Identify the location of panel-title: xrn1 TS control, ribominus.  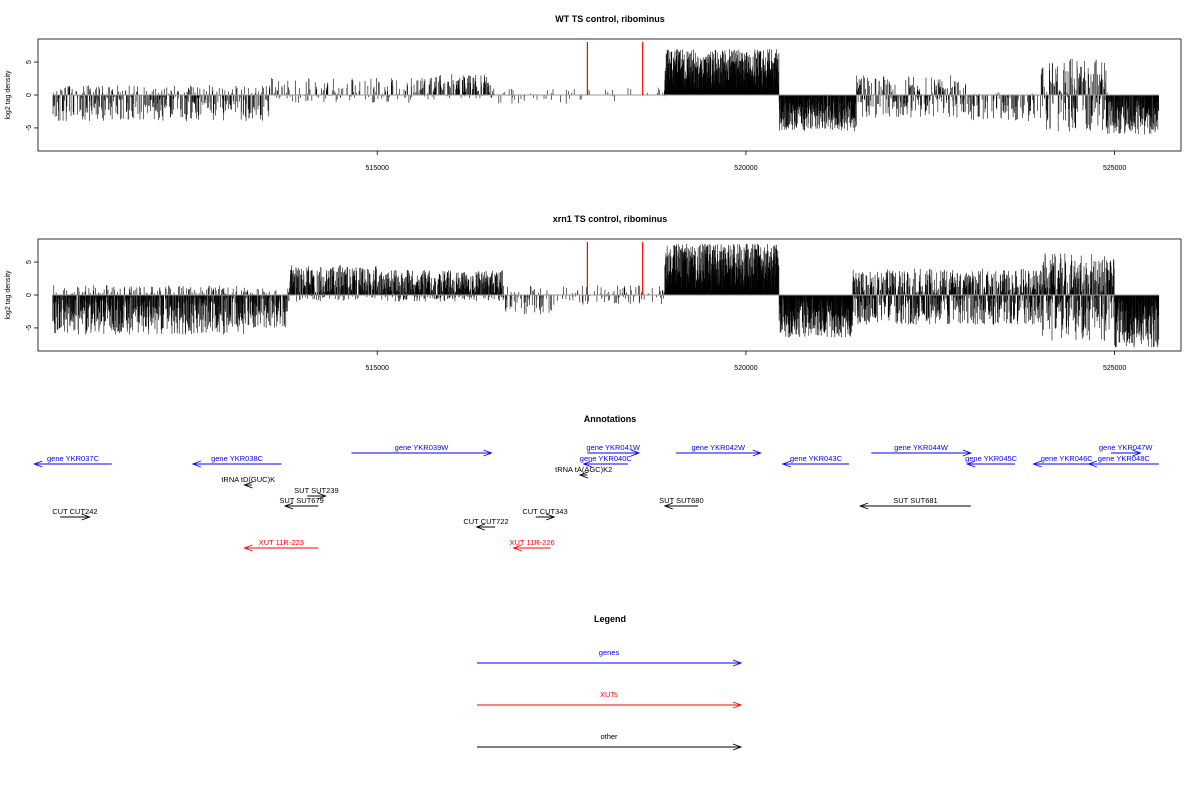
(610, 219).